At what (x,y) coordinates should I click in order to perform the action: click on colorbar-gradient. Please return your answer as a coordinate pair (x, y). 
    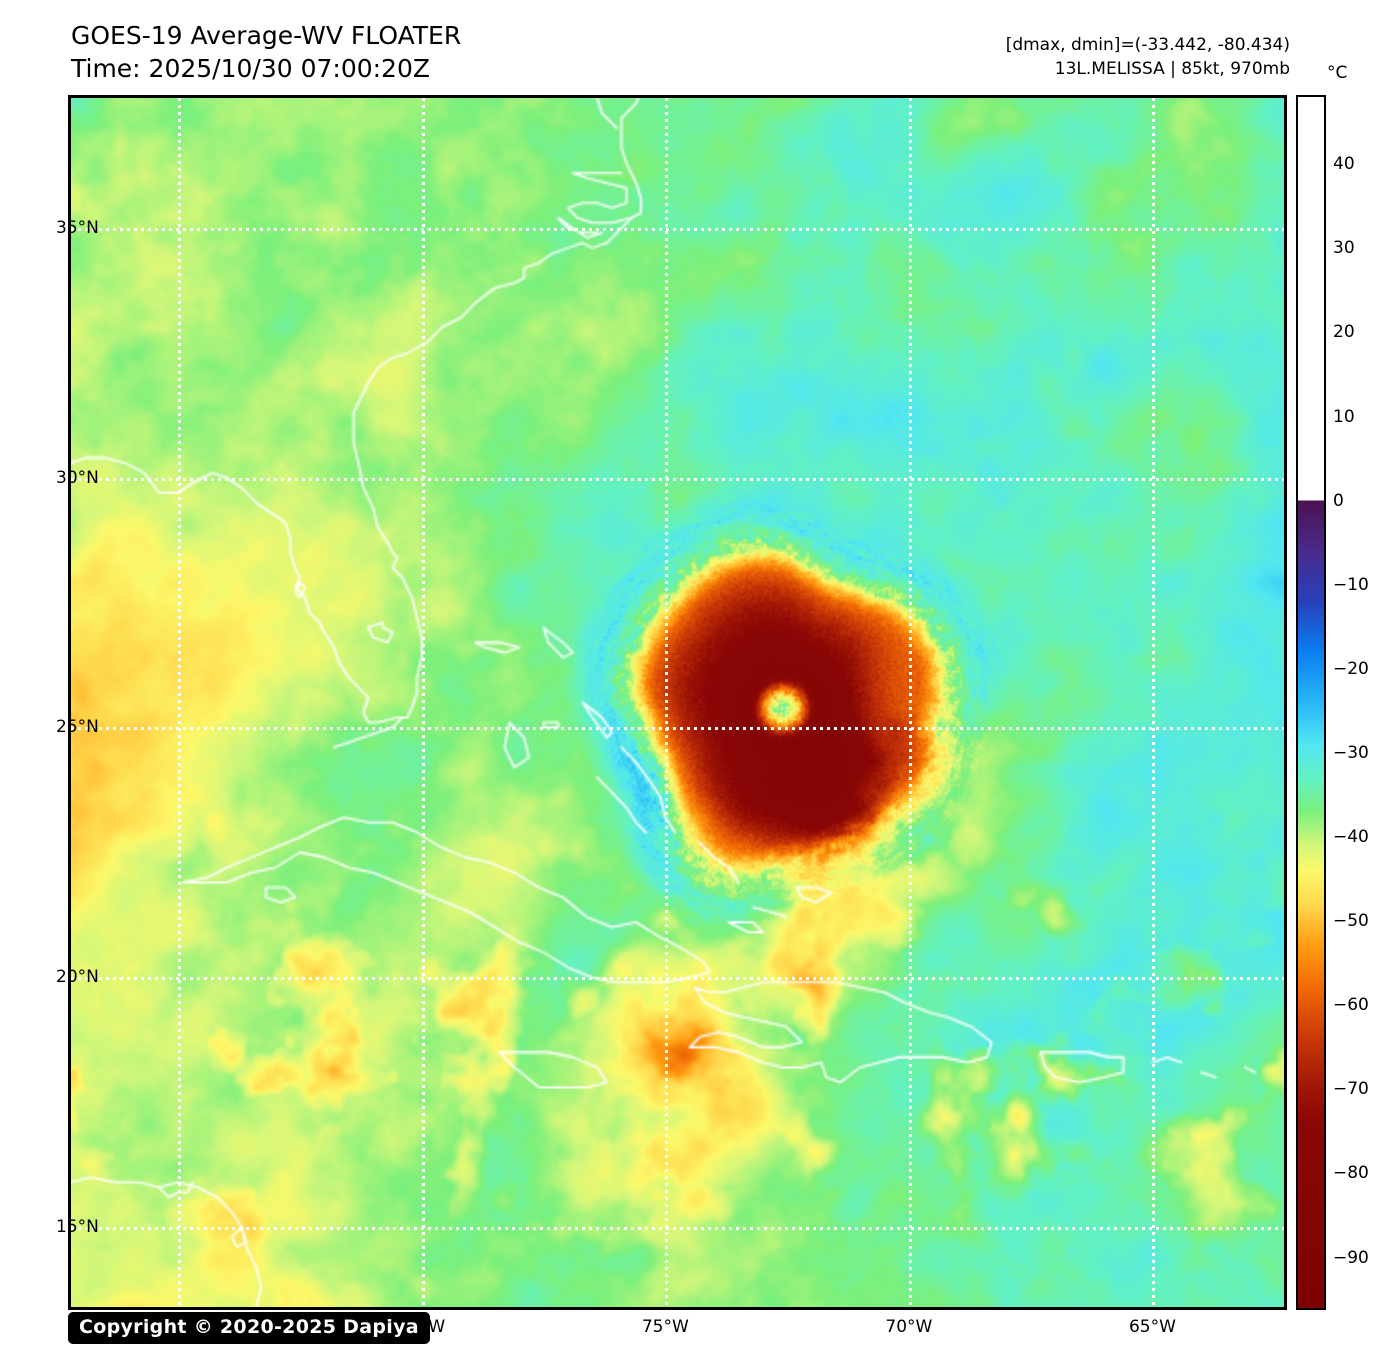
    Looking at the image, I should click on (1311, 702).